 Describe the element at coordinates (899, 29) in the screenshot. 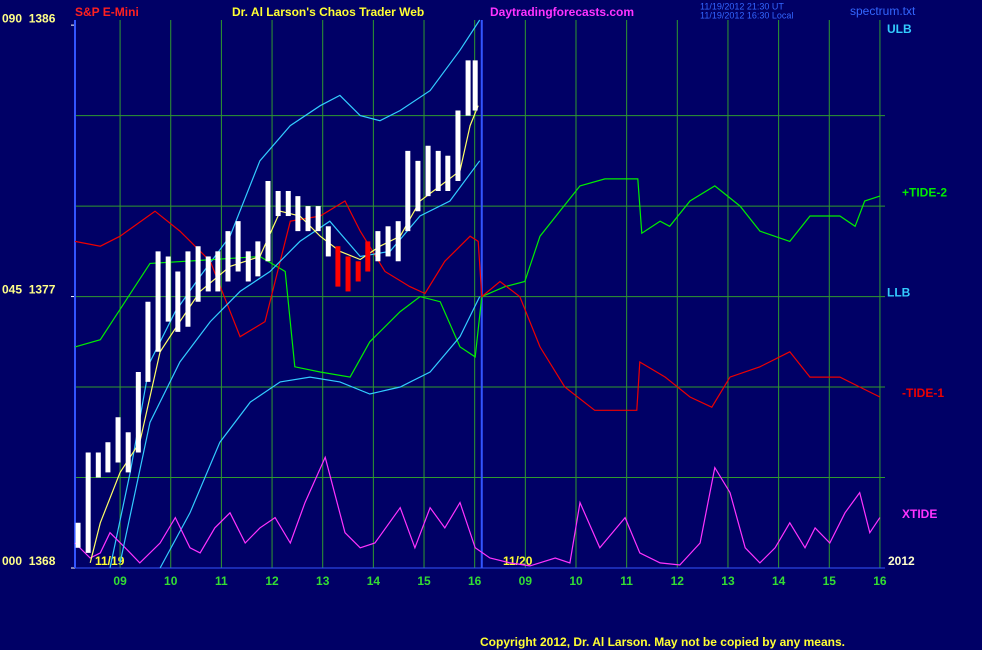

I see `series-label: ULB` at that location.